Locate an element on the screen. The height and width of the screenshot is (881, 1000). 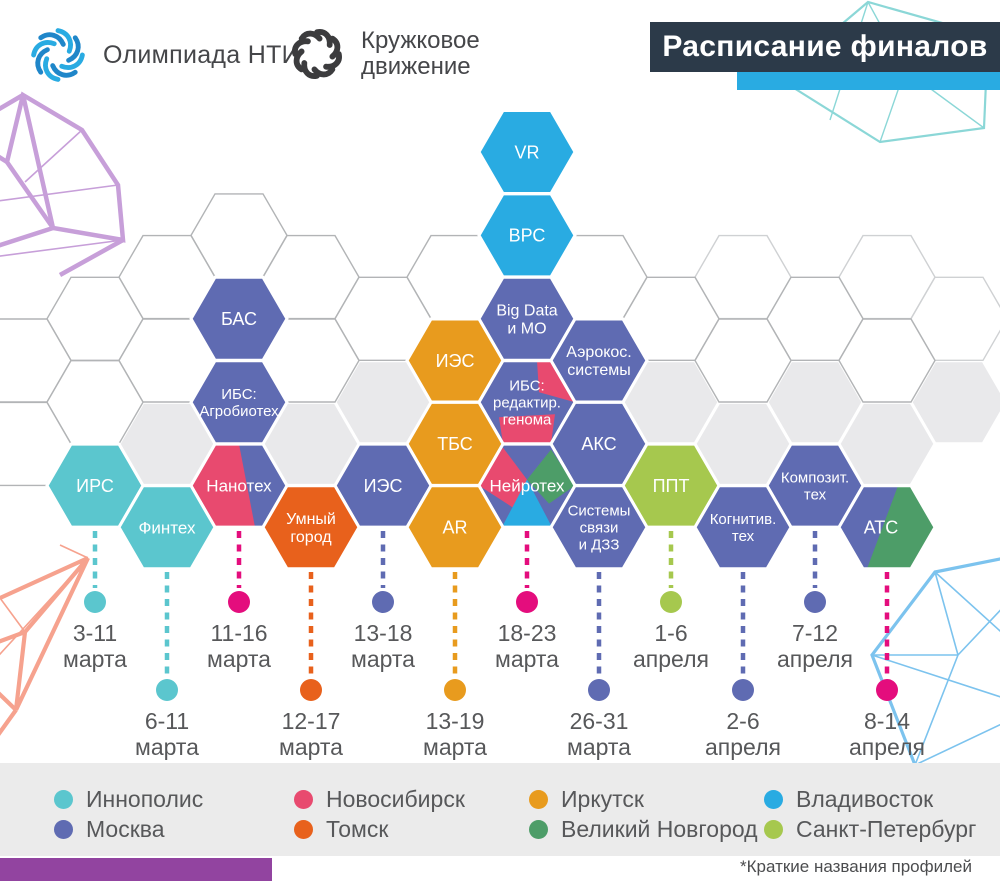
date-label: 26-31 марта is located at coordinates (599, 734).